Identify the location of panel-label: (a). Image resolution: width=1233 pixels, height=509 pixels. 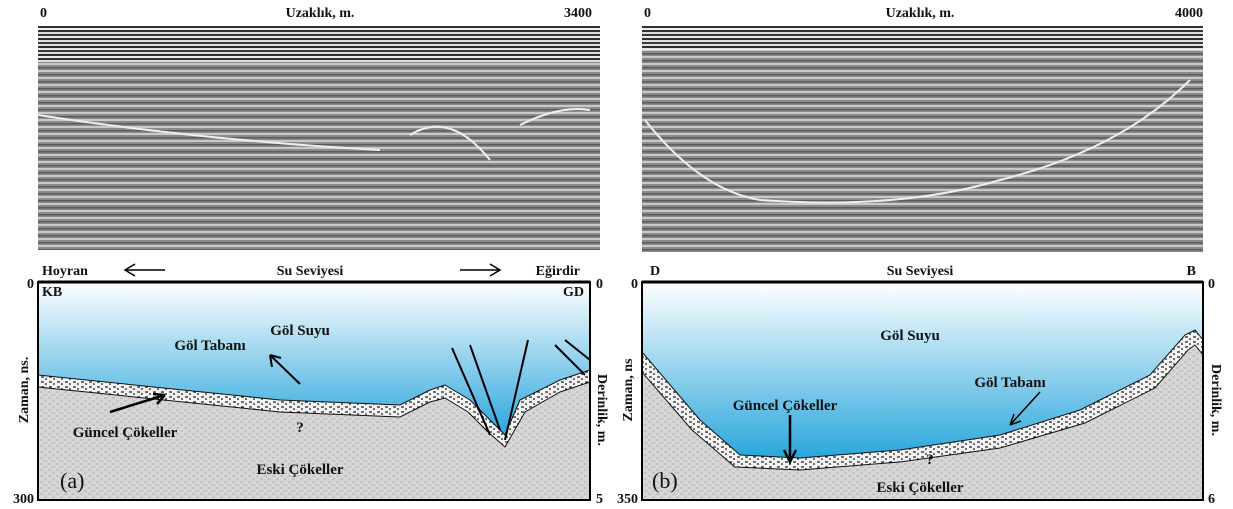
(72, 480).